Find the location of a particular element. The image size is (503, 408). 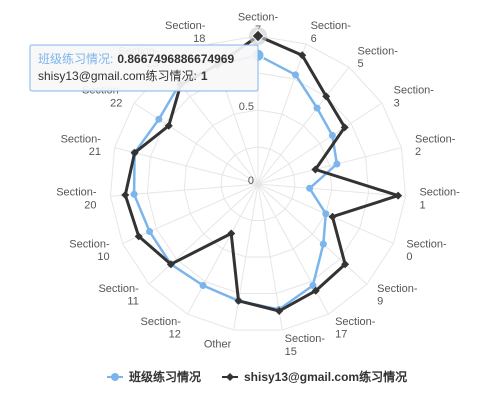

category-label: Section-0 is located at coordinates (426, 250).